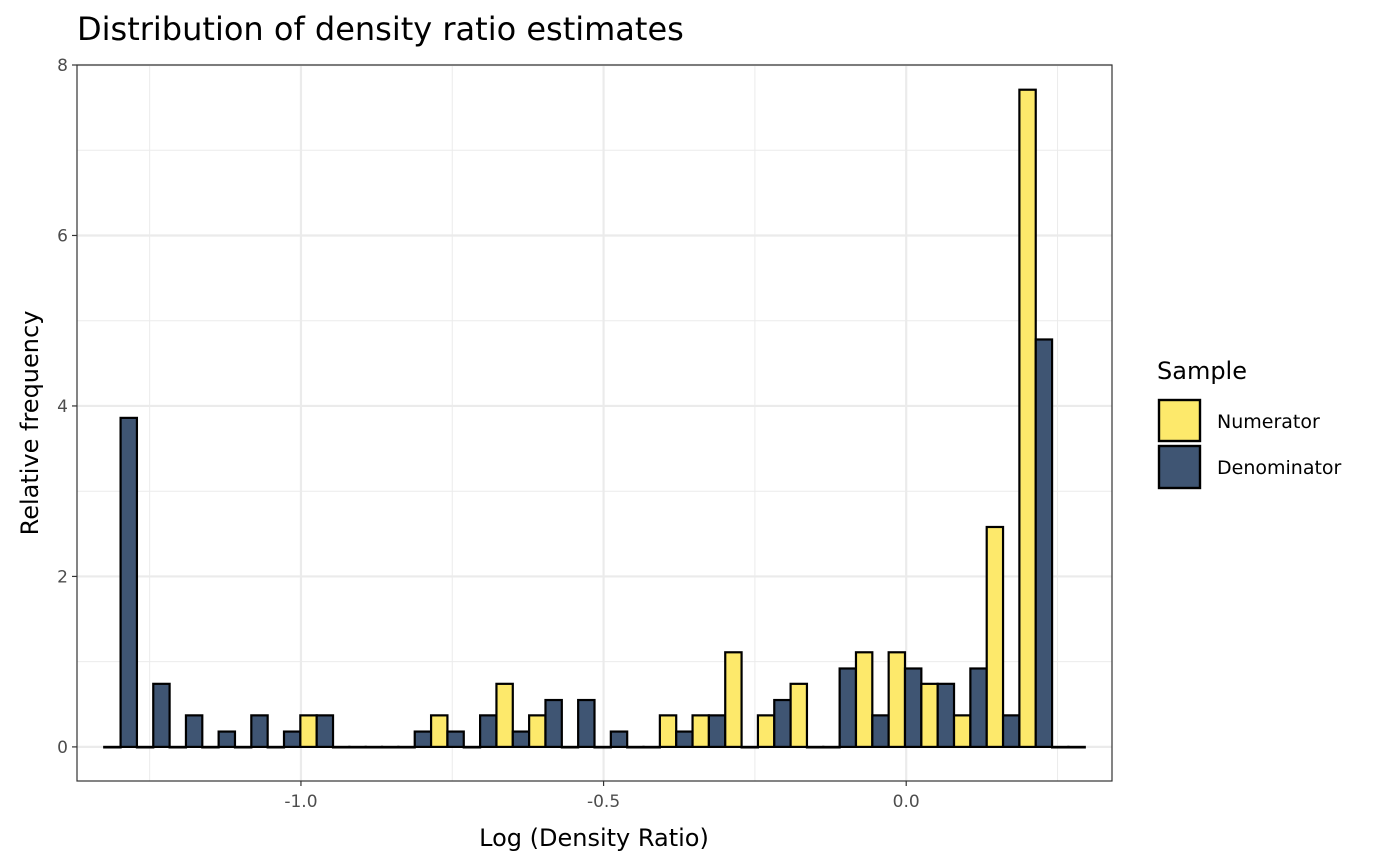 Image resolution: width=1400 pixels, height=866 pixels. I want to click on legend-item-numerator: Numerator, so click(1238, 420).